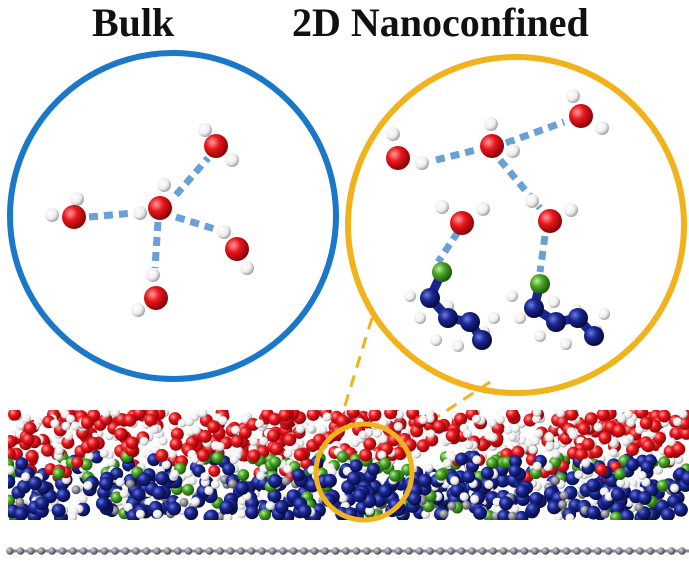 This screenshot has height=562, width=689. Describe the element at coordinates (154, 212) in the screenshot. I see `bulk-hbonds` at that location.